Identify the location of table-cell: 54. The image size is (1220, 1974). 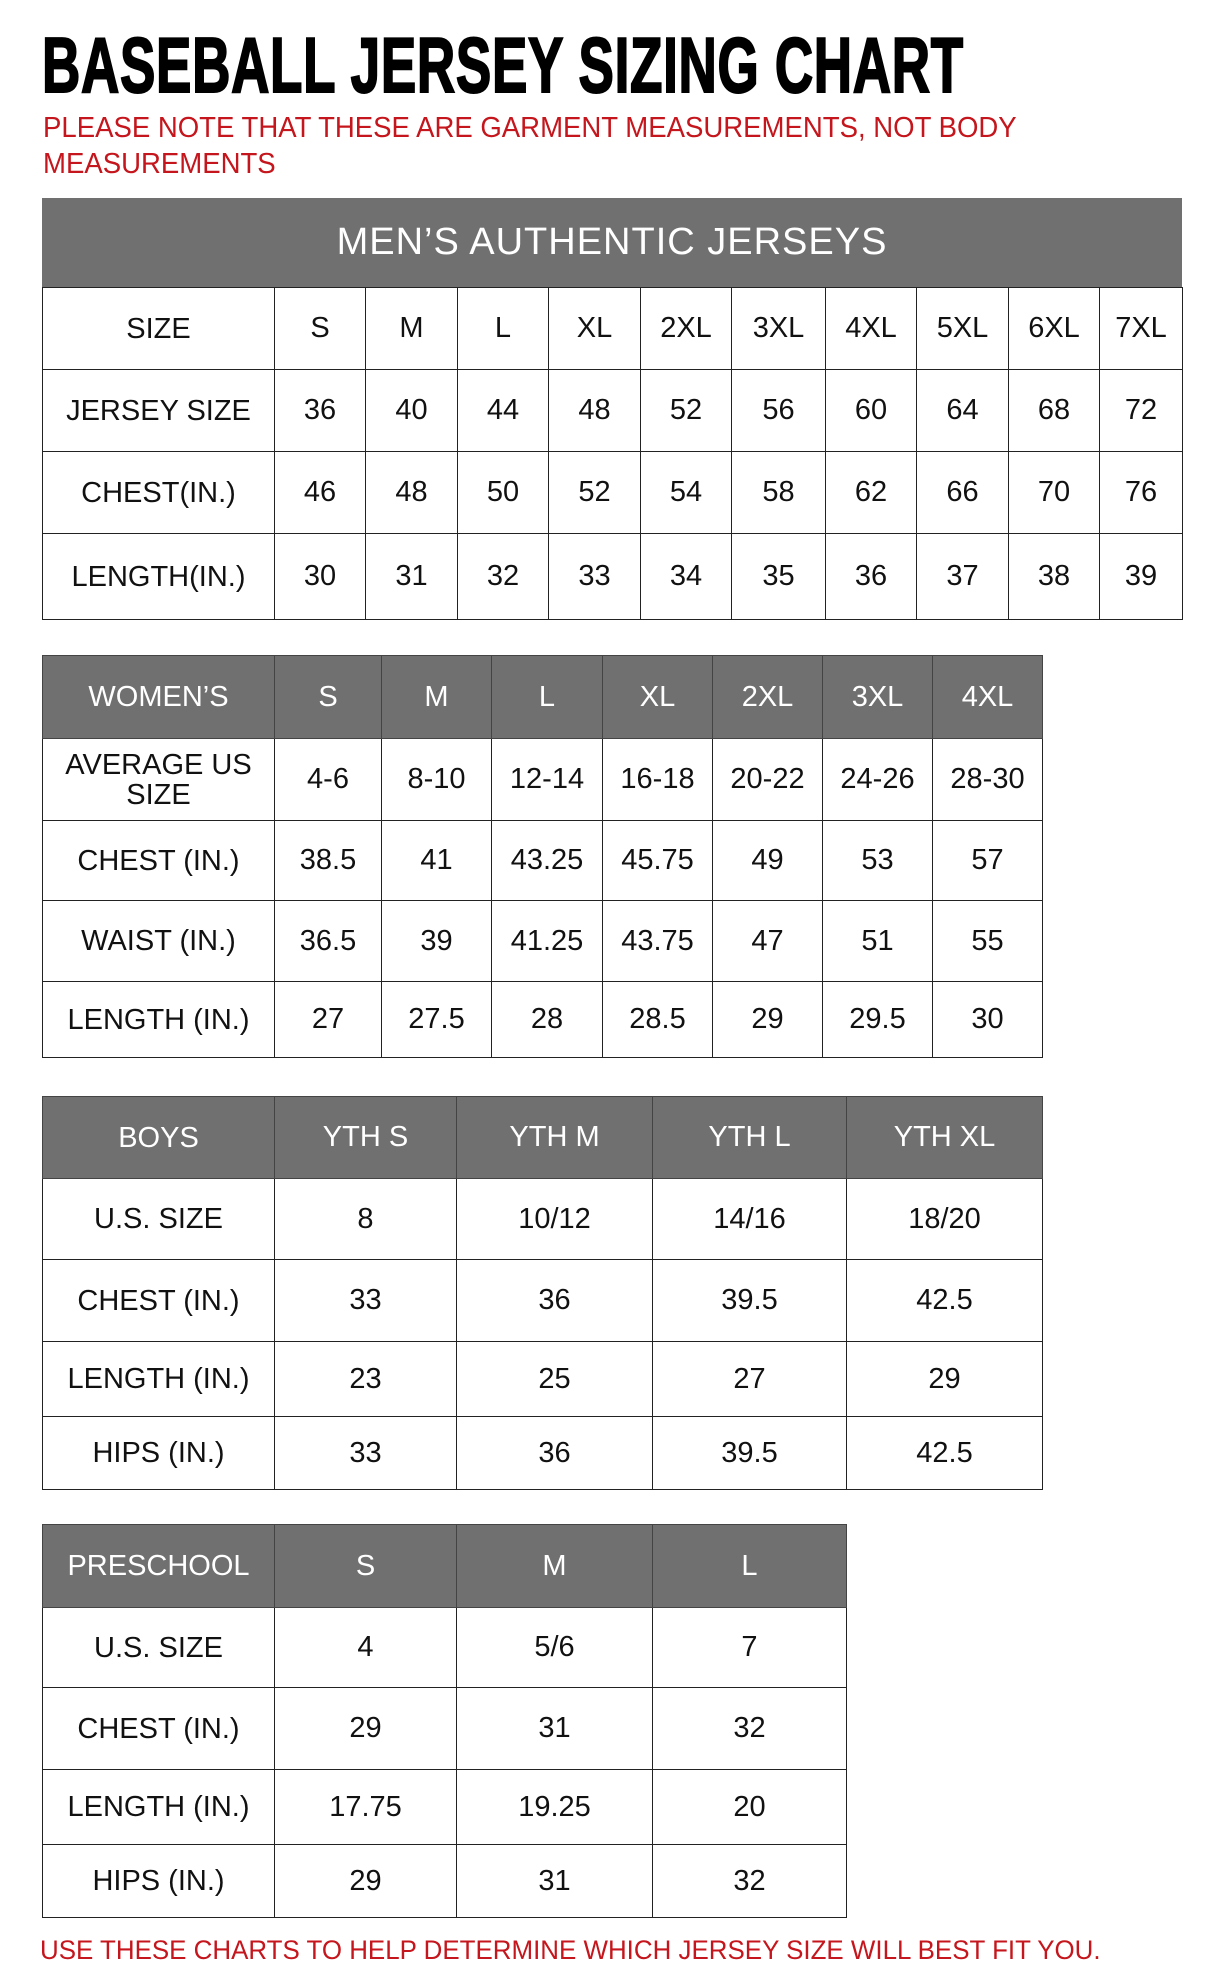
(686, 492).